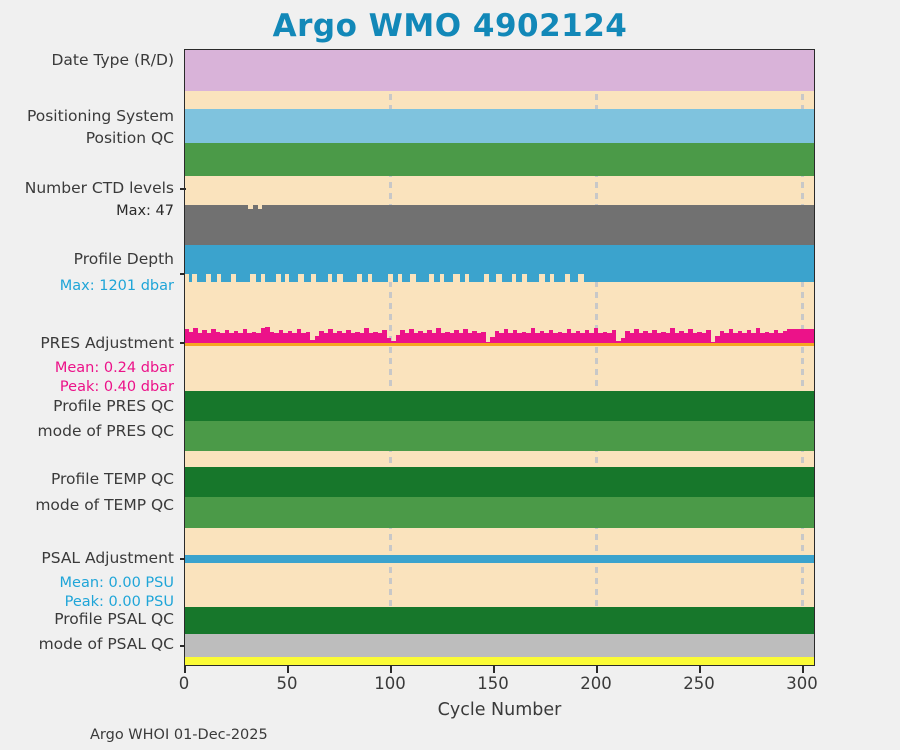  I want to click on xtick-label-100: 100, so click(390, 683).